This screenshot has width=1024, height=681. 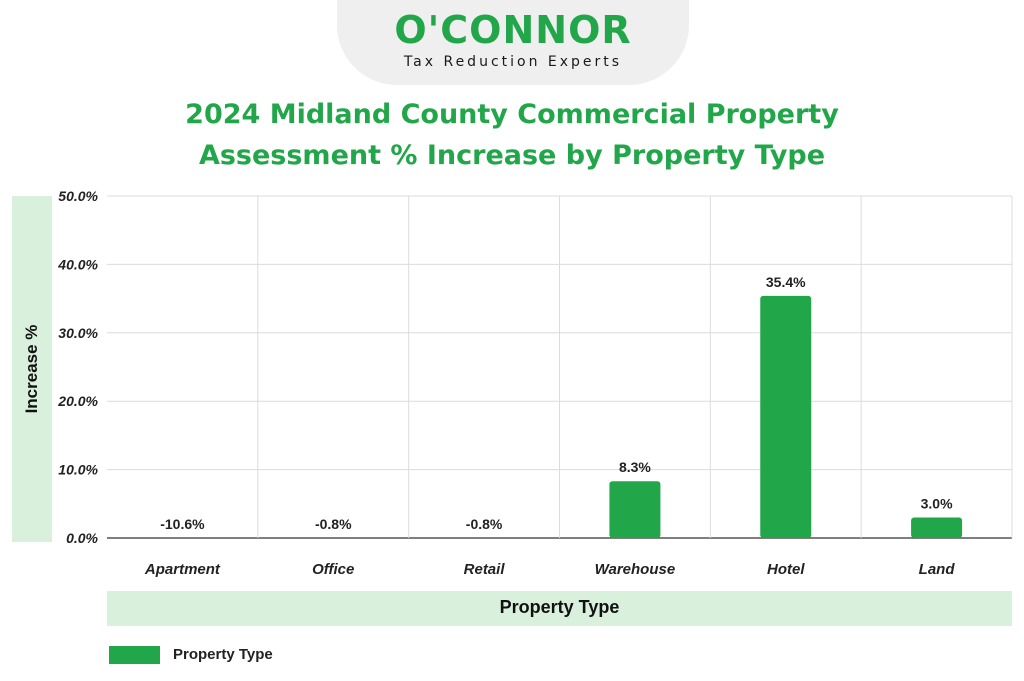 I want to click on x-tick-label: Warehouse, so click(x=635, y=569).